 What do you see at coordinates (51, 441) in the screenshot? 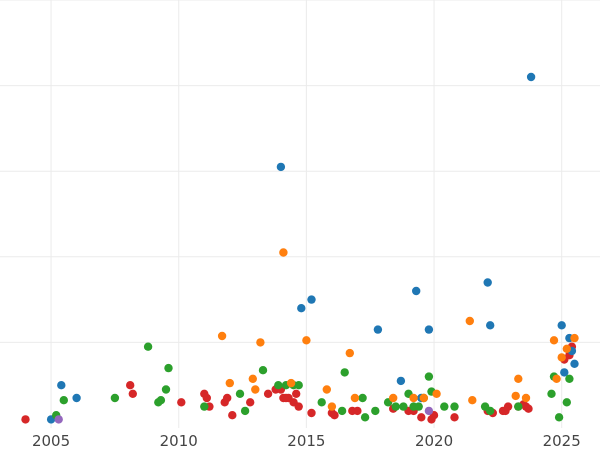
I see `x-tick-label: 2005` at bounding box center [51, 441].